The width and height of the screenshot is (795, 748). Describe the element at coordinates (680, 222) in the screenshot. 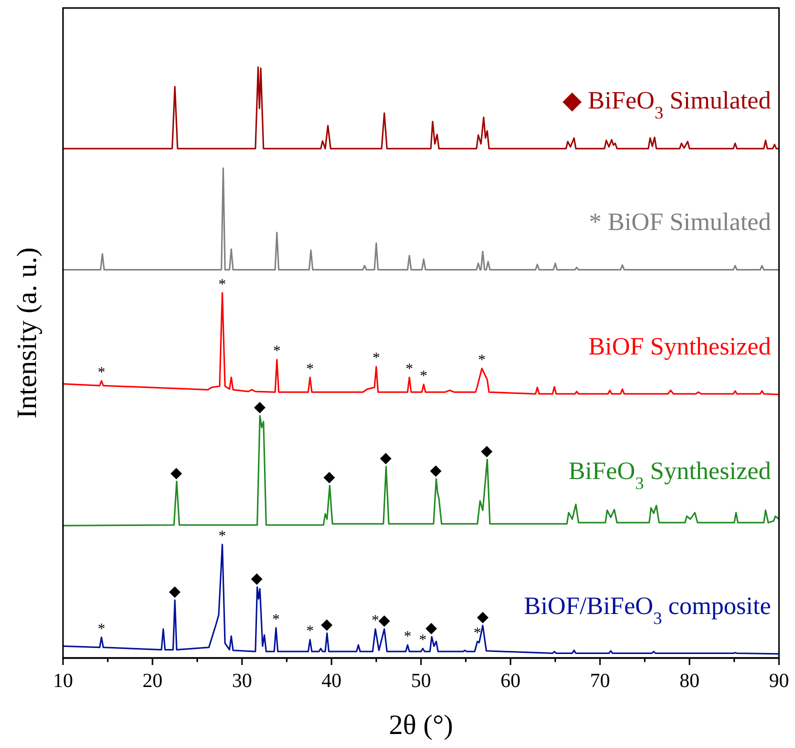

I see `series-label: * BiOF Simulated` at that location.